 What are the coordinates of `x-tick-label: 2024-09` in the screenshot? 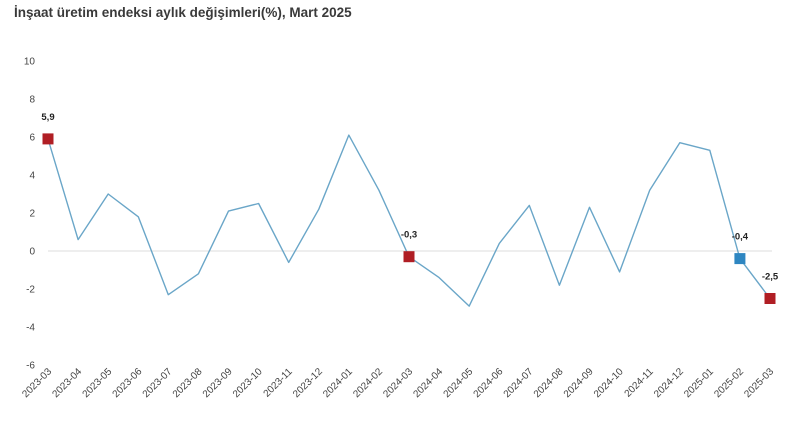 It's located at (579, 383).